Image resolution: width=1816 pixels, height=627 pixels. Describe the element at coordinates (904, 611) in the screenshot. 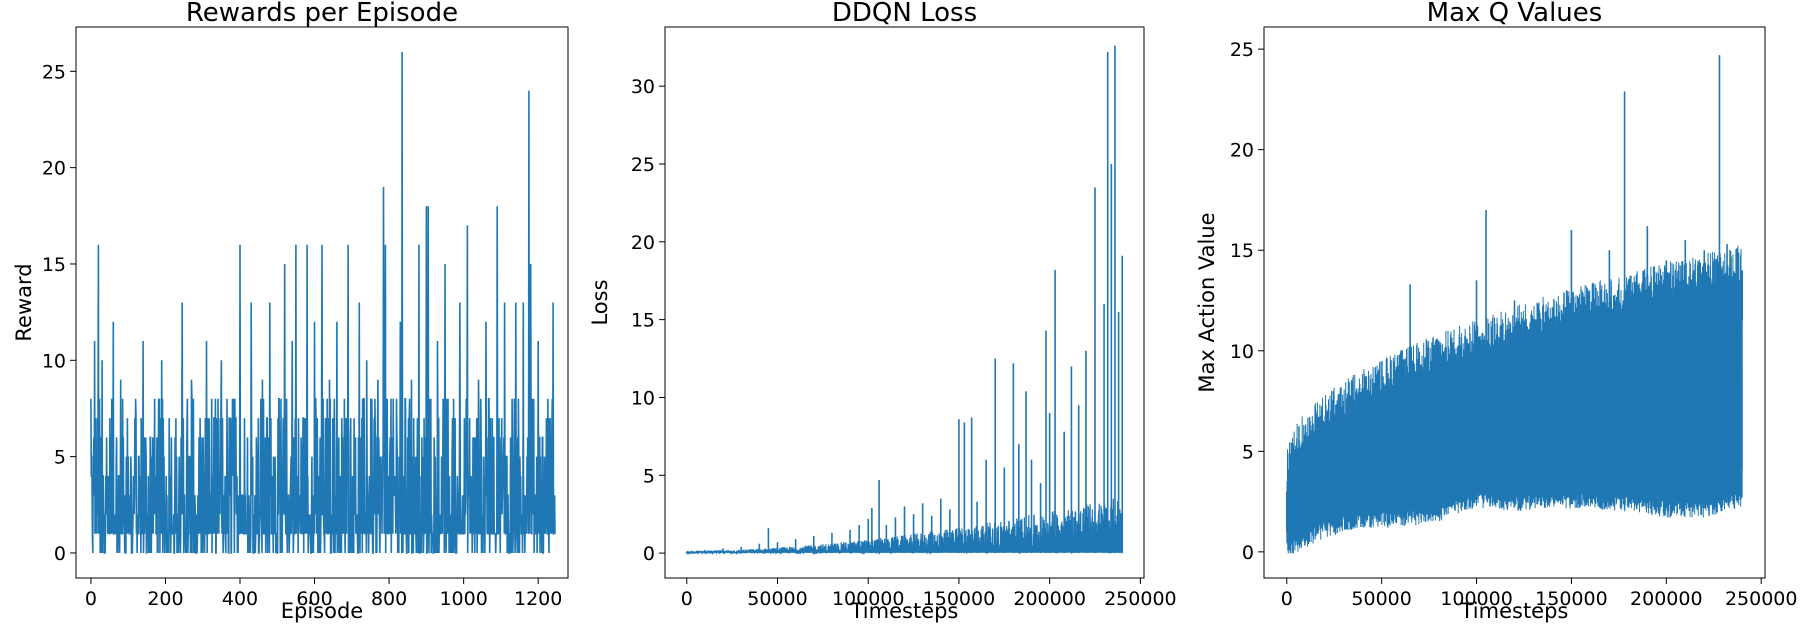

I see `x-axis-label-loss: Timesteps` at that location.